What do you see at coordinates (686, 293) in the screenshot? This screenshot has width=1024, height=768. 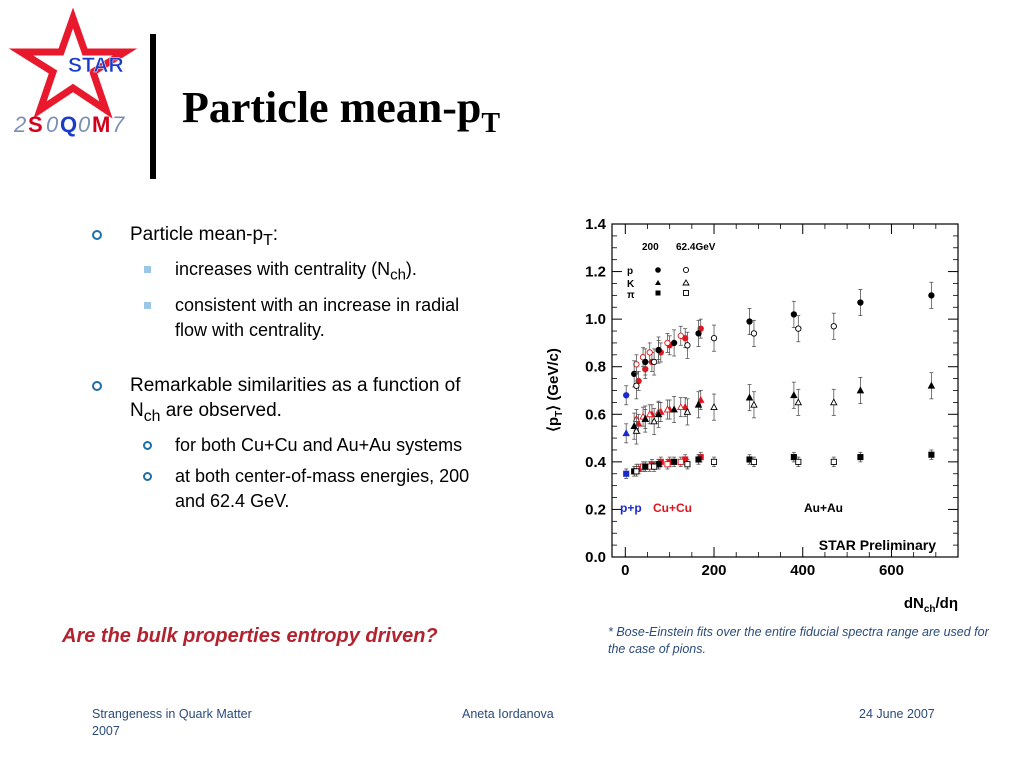 I see `legend-pi-62-marker` at bounding box center [686, 293].